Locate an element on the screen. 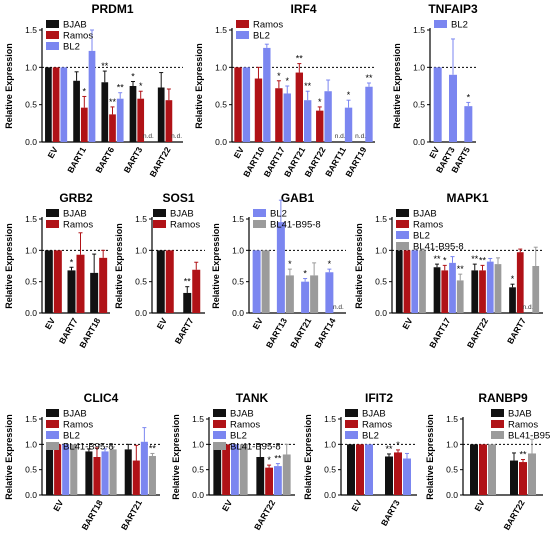  chart-title: PRDM1 is located at coordinates (112, 9).